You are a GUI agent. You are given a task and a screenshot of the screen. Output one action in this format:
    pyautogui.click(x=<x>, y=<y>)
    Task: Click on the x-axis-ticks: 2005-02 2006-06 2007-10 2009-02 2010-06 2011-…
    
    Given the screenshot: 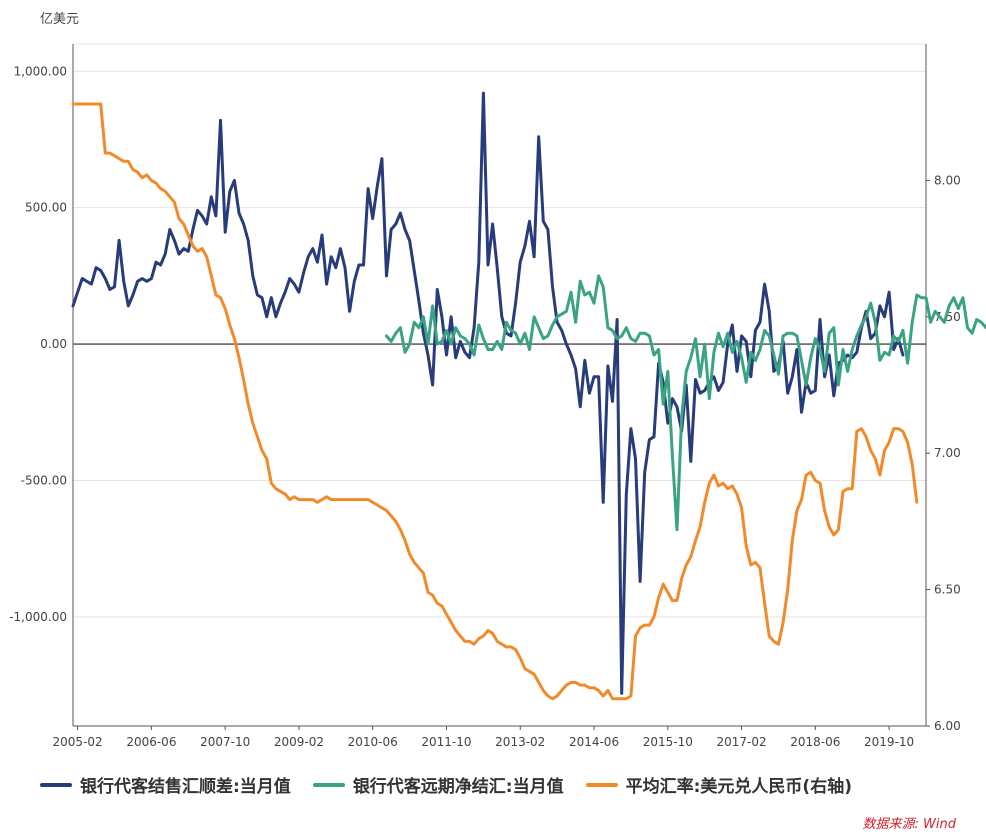 What is the action you would take?
    pyautogui.click(x=483, y=737)
    